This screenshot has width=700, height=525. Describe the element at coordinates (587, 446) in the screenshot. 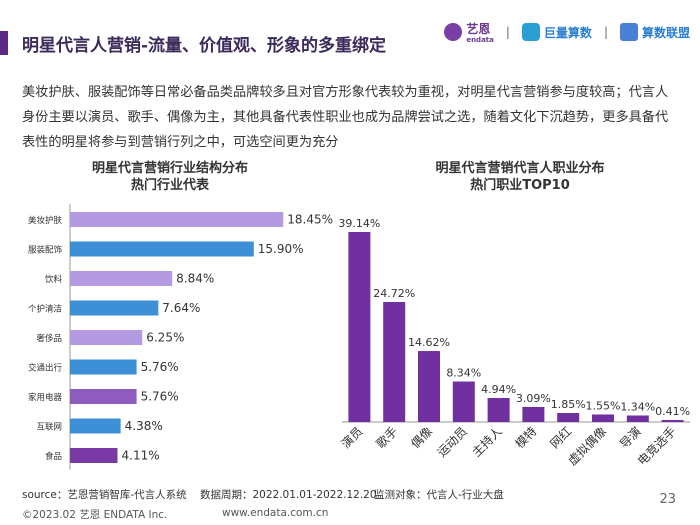

I see `profession-category-label: 虚拟偶像` at that location.